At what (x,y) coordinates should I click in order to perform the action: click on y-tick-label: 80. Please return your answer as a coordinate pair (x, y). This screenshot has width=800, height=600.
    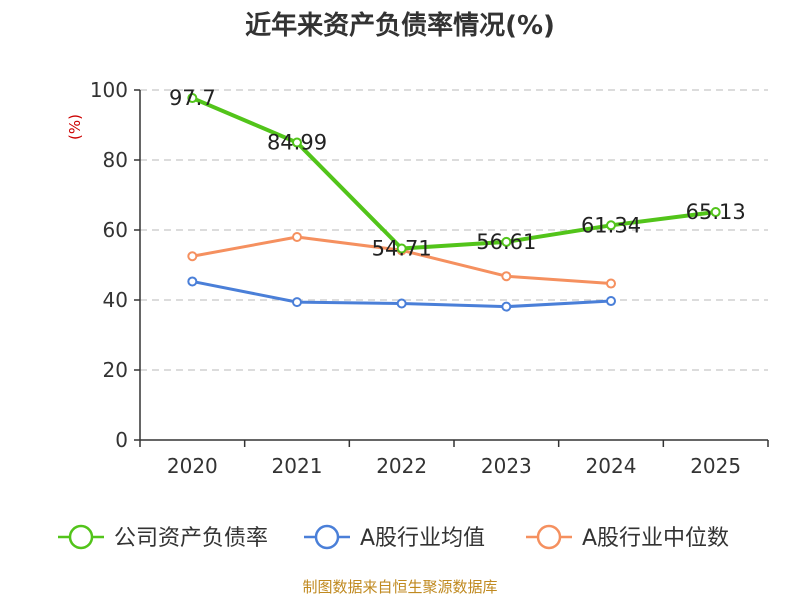
    Looking at the image, I should click on (115, 160).